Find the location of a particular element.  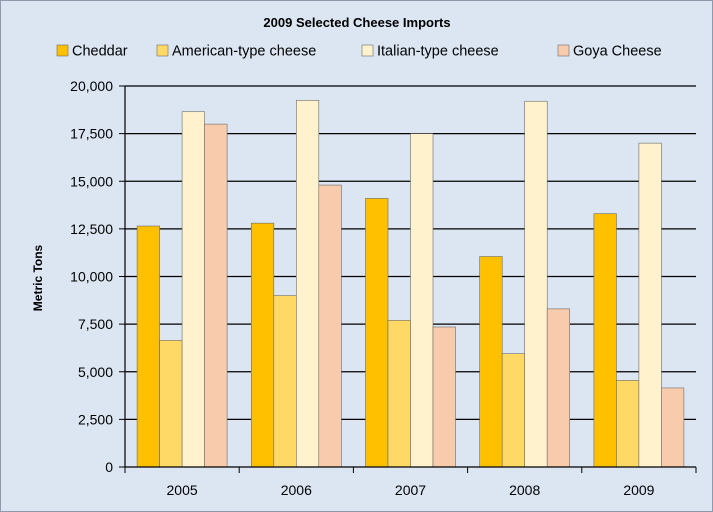

legend-label: American-type cheese is located at coordinates (244, 52).